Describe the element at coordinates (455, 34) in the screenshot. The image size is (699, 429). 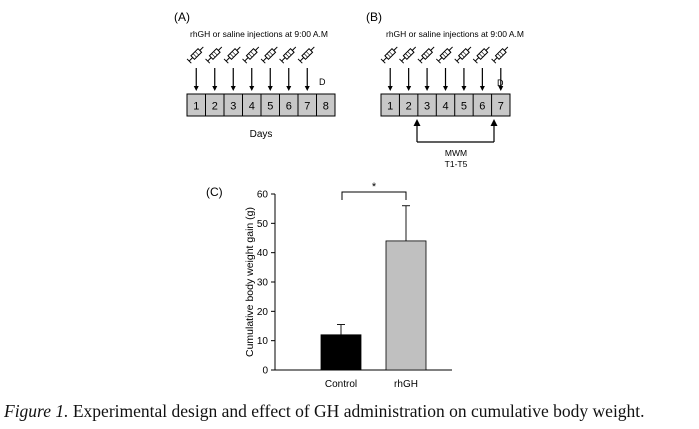
I see `panel-b-injection-label: rhGH or saline injections at 9:00 A.M` at that location.